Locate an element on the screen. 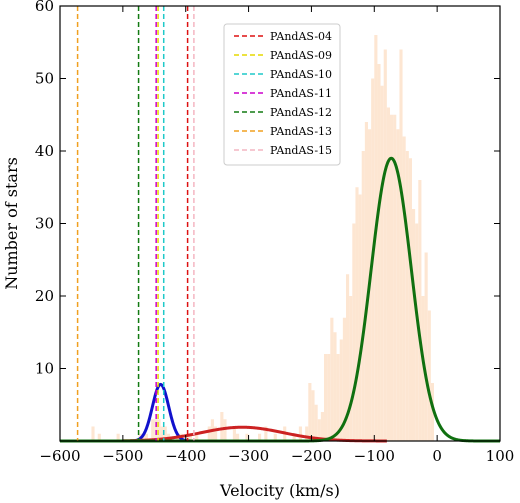 This screenshot has width=520, height=503. x-tick-label: −100 is located at coordinates (374, 456).